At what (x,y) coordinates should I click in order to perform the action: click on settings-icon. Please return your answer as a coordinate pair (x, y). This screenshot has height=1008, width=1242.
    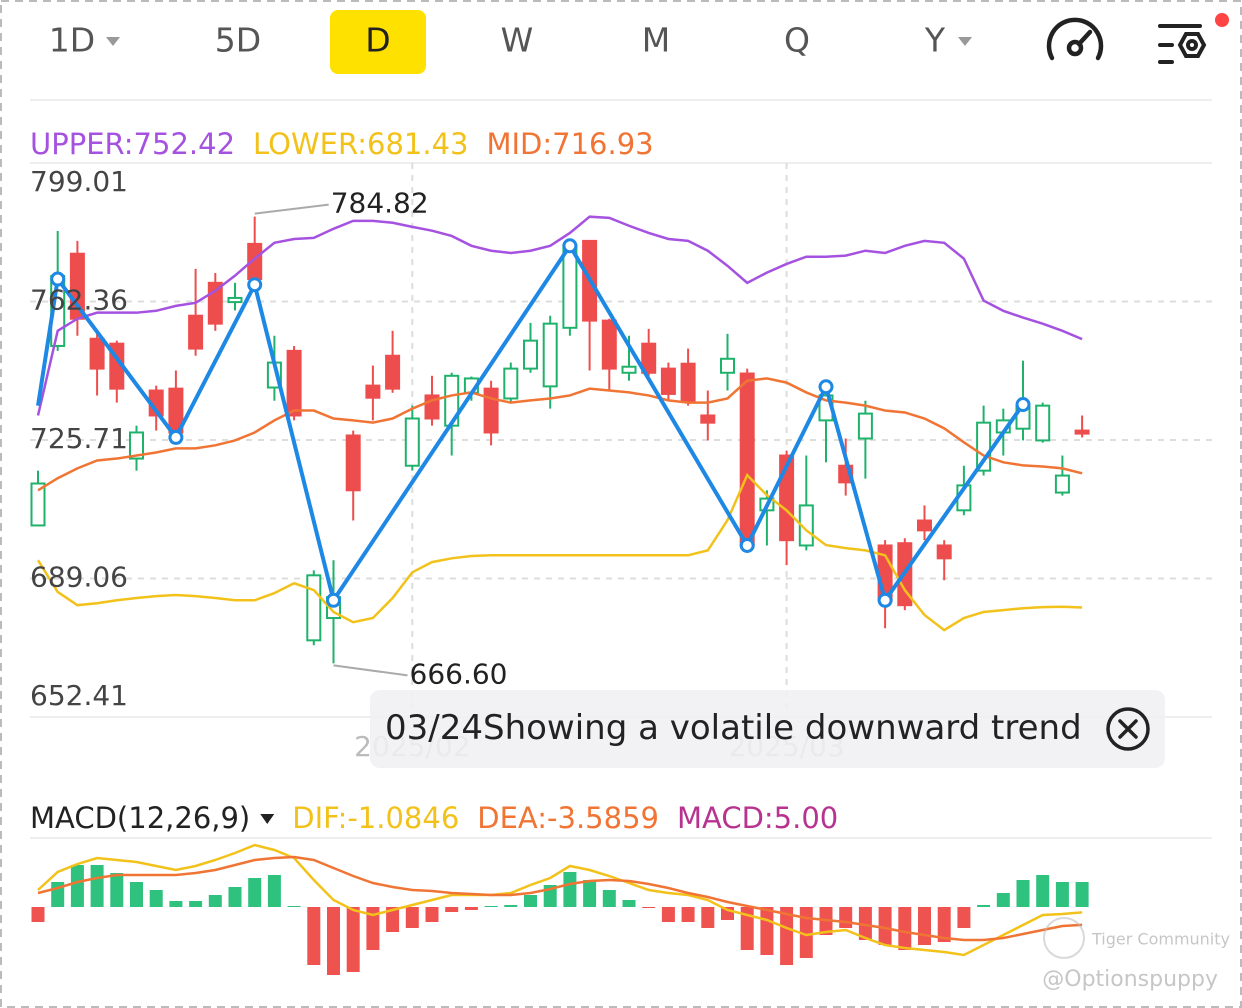
    Looking at the image, I should click on (1182, 44).